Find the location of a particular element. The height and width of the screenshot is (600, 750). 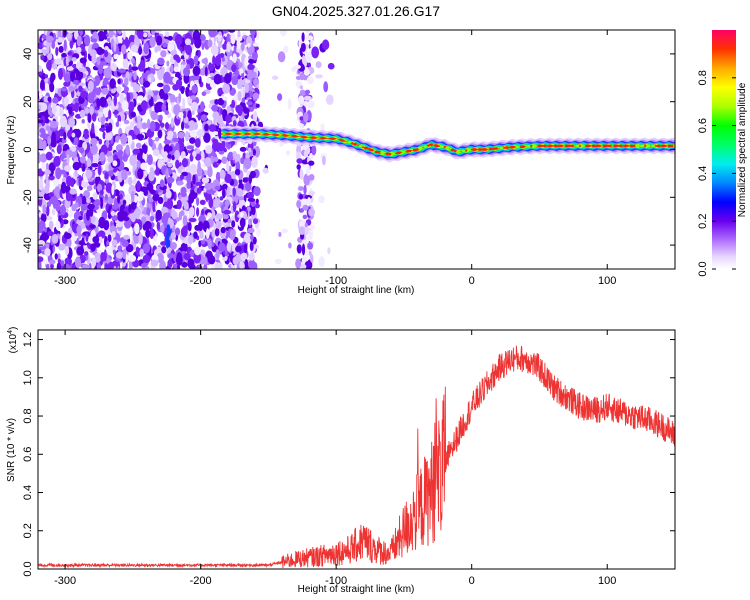

snr-ytick-label: 1.0 is located at coordinates (28, 377).